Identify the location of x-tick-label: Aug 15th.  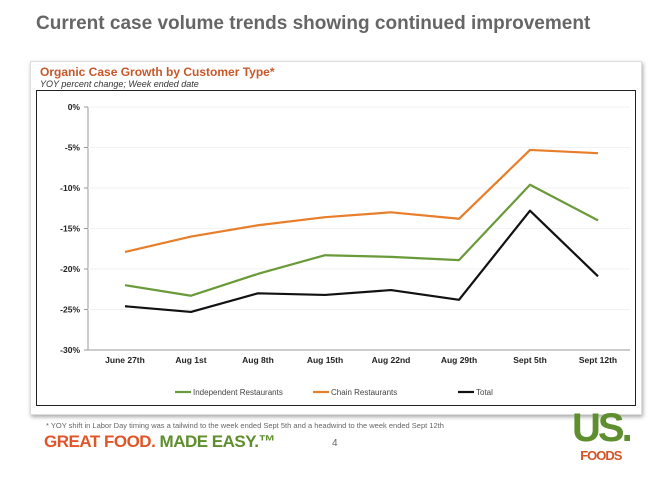
(325, 360).